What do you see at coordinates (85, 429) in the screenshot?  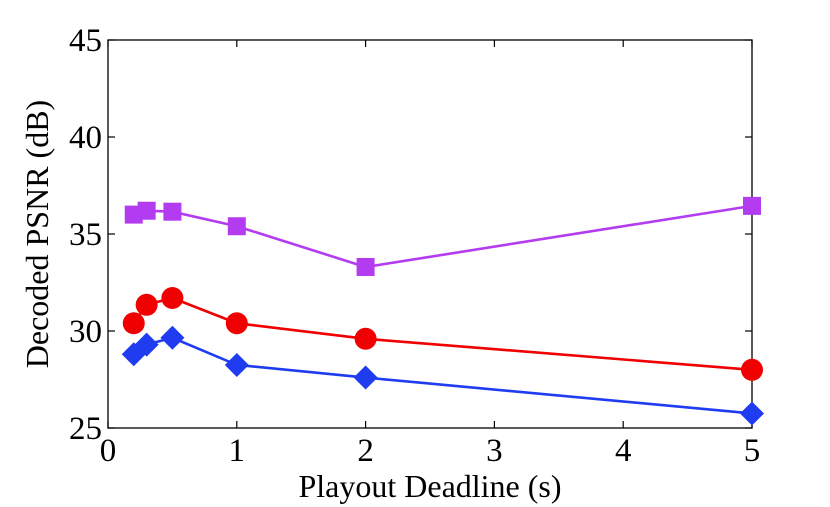 I see `y-tick-label: 25` at bounding box center [85, 429].